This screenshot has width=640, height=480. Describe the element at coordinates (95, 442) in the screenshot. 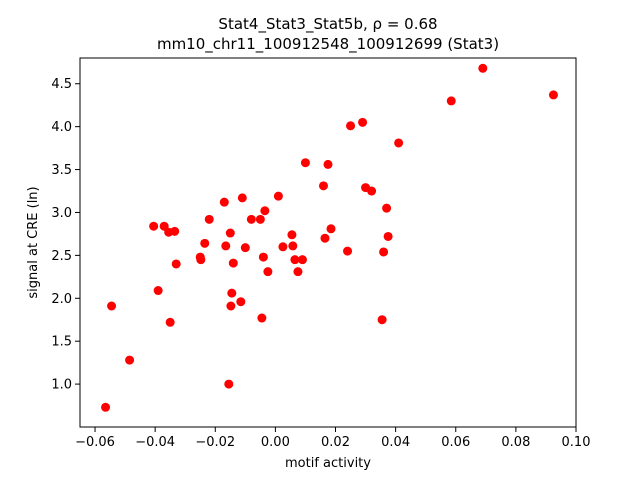

I see `x-tick-label-0: −0.06` at that location.